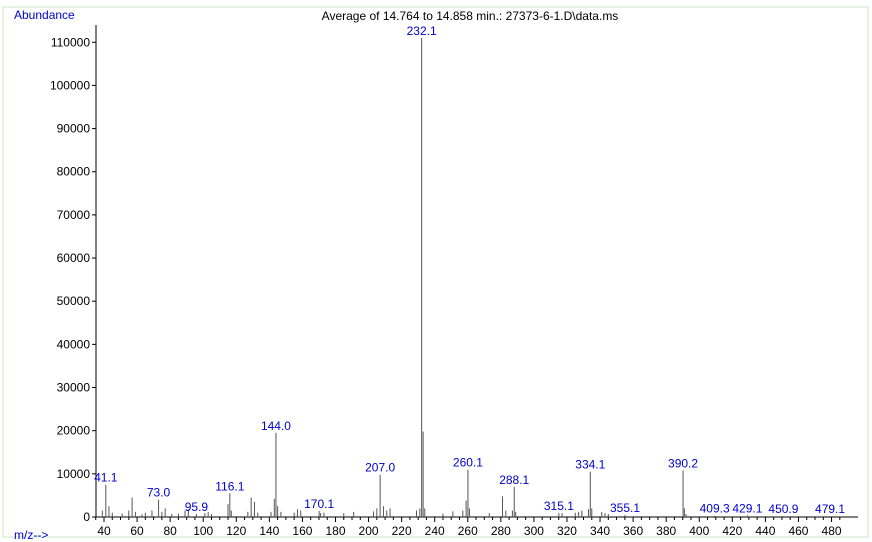 The width and height of the screenshot is (872, 542). I want to click on y-tick-label: 80000, so click(74, 172).